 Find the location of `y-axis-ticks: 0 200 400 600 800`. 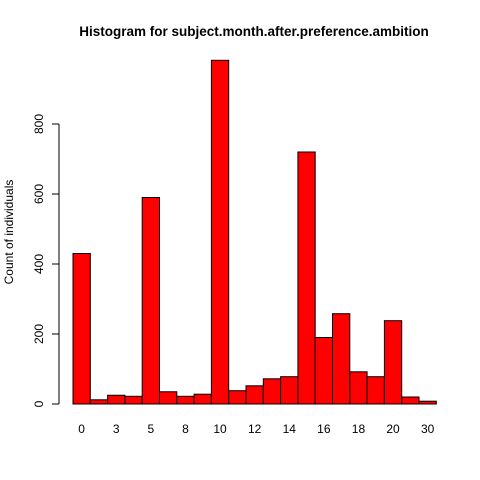

y-axis-ticks: 0 200 400 600 800 is located at coordinates (45, 260).